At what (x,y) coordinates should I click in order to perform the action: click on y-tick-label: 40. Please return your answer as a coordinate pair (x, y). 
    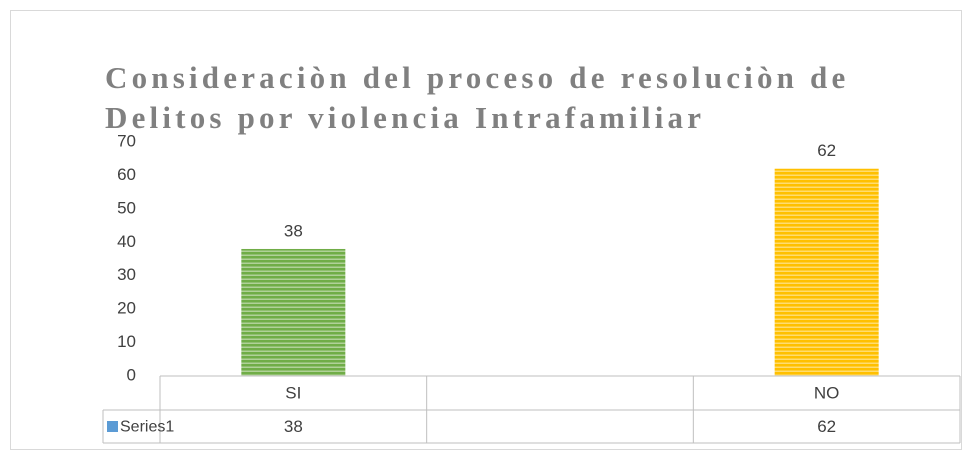
    Looking at the image, I should click on (126, 241).